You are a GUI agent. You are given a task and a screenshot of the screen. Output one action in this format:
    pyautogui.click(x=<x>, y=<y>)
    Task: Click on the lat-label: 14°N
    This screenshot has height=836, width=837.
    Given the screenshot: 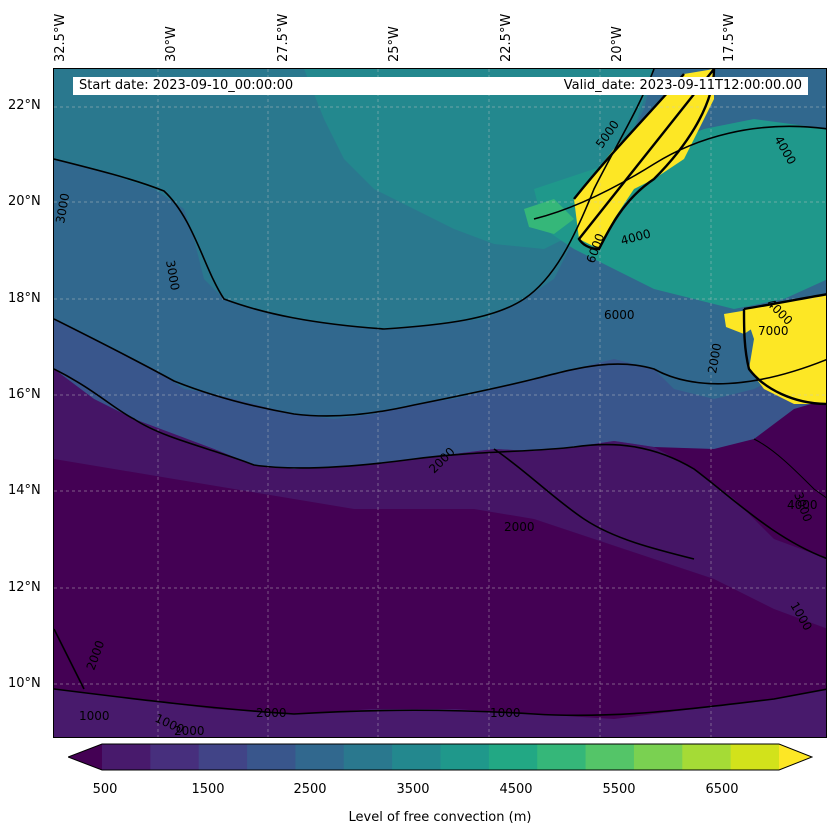 What is the action you would take?
    pyautogui.click(x=24, y=490)
    